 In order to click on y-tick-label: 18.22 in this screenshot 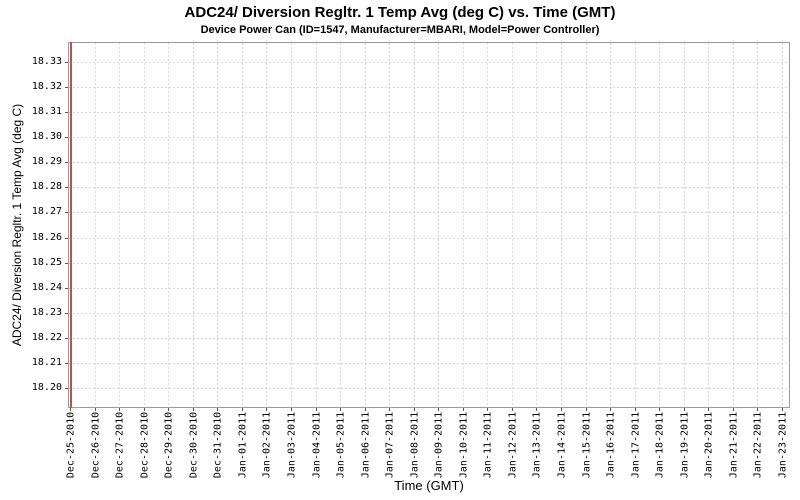, I will do `click(46, 337)`.